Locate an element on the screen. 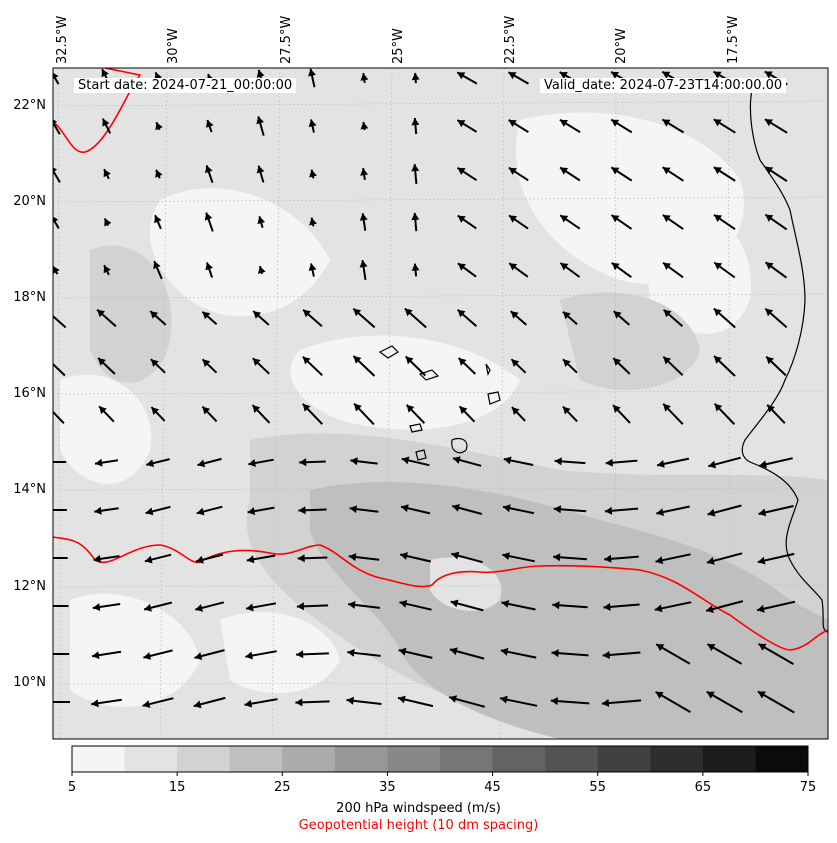 The image size is (837, 843). lat-label: 10°N is located at coordinates (29, 682).